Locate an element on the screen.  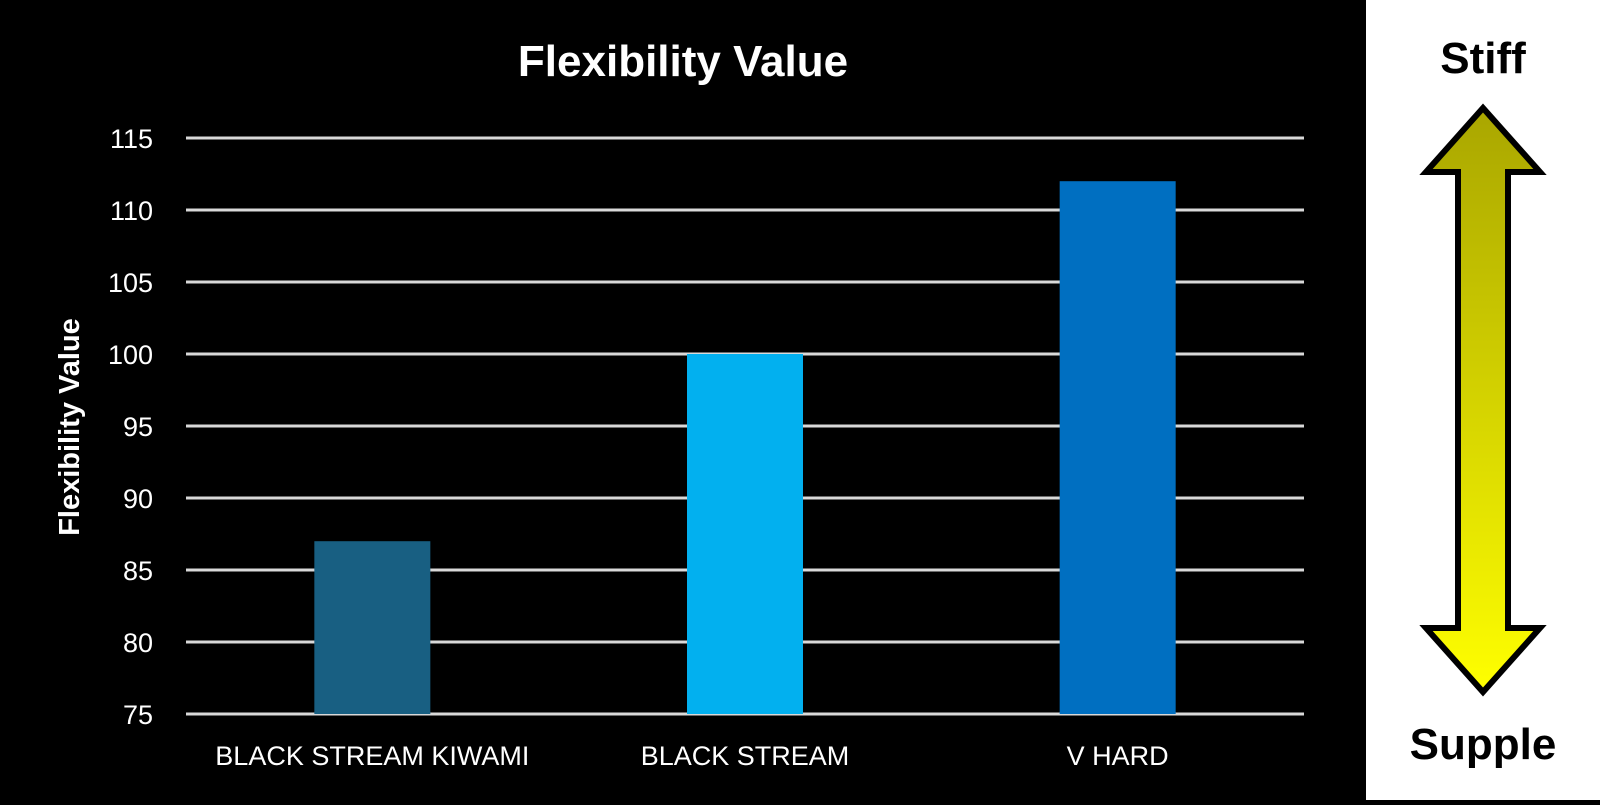
stiffness-scale-panel: Stiff Supple is located at coordinates (1483, 400).